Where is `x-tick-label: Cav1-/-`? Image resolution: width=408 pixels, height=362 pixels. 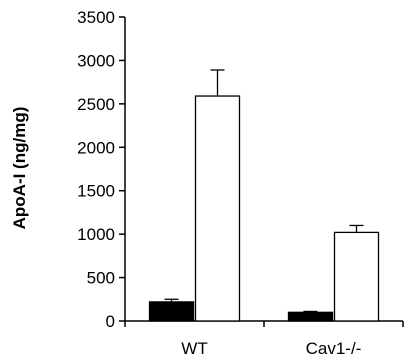
x-tick-label: Cav1-/- is located at coordinates (334, 348).